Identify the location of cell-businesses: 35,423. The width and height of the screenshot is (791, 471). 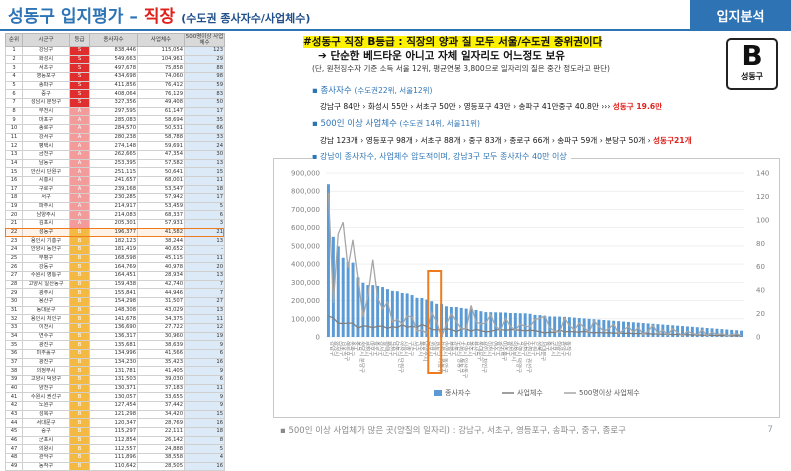
(161, 362).